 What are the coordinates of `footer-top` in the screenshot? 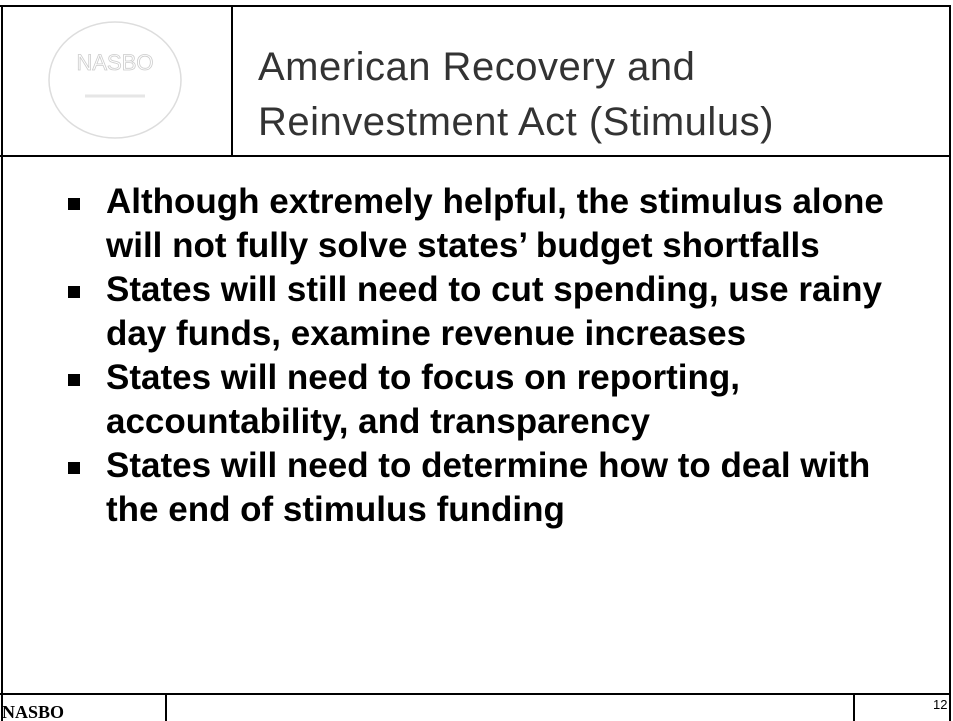 It's located at (475, 694).